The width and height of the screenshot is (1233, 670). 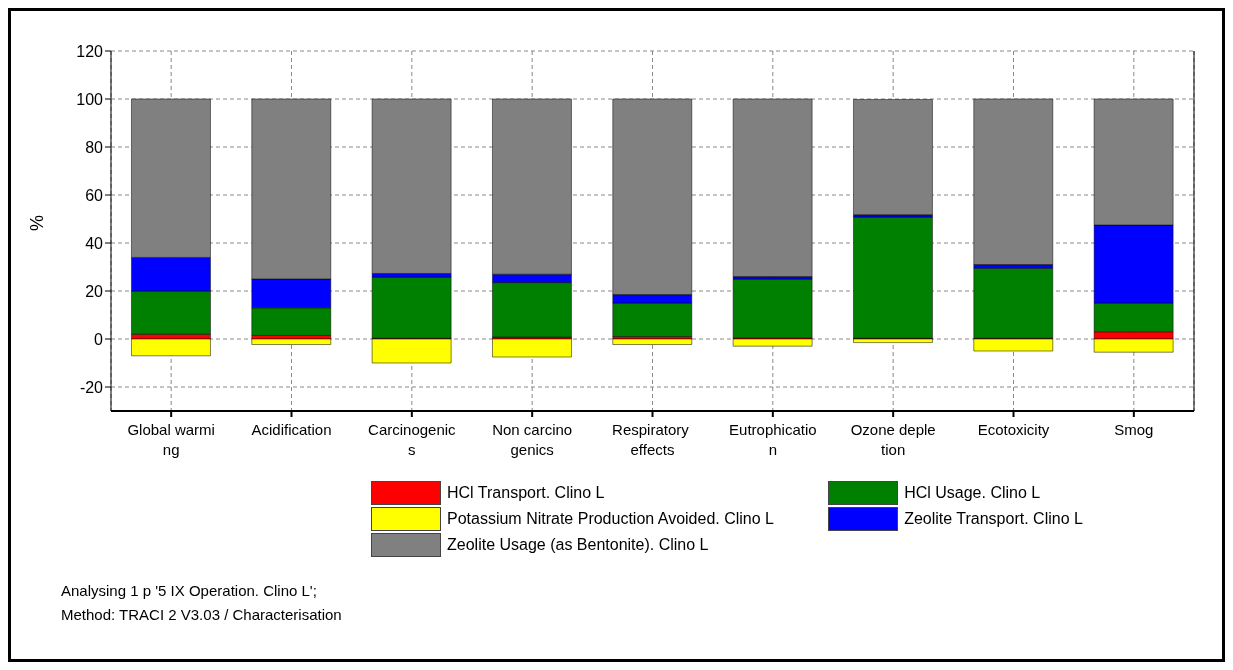 What do you see at coordinates (1013, 429) in the screenshot?
I see `x-tick-label: Ecotoxicity` at bounding box center [1013, 429].